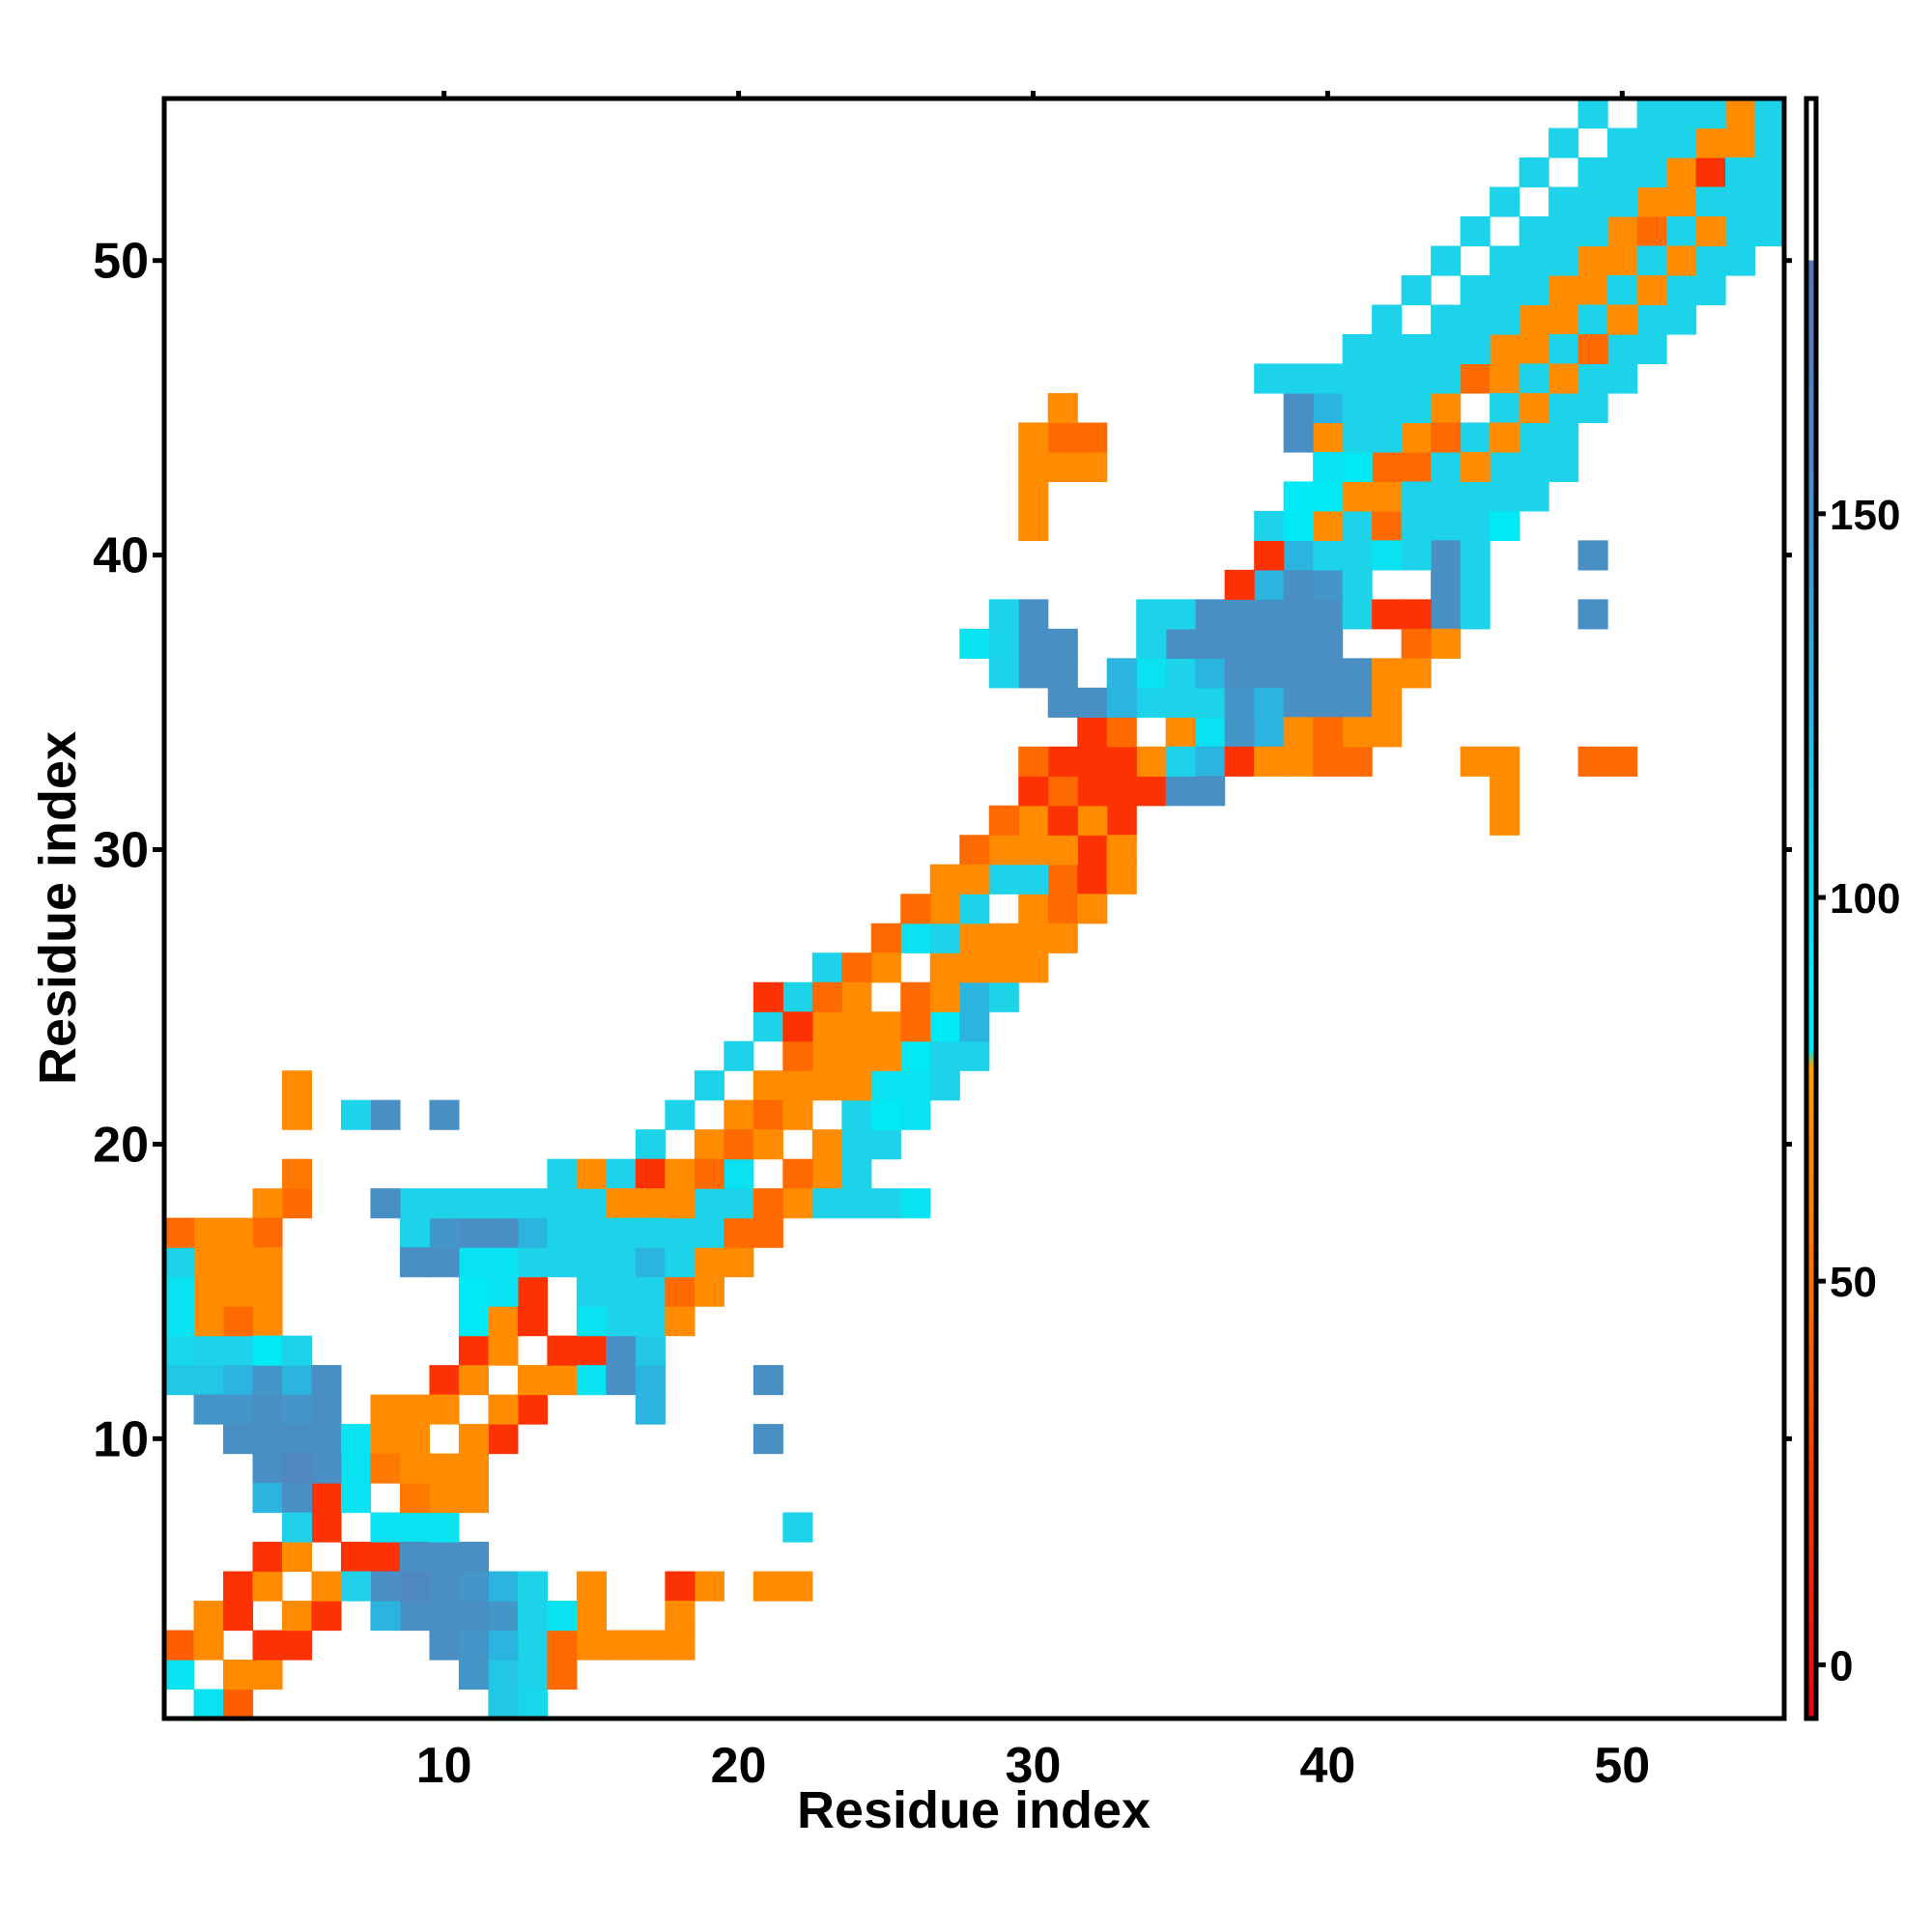 Image resolution: width=1932 pixels, height=1932 pixels. I want to click on x-tick-label: 50, so click(1622, 1766).